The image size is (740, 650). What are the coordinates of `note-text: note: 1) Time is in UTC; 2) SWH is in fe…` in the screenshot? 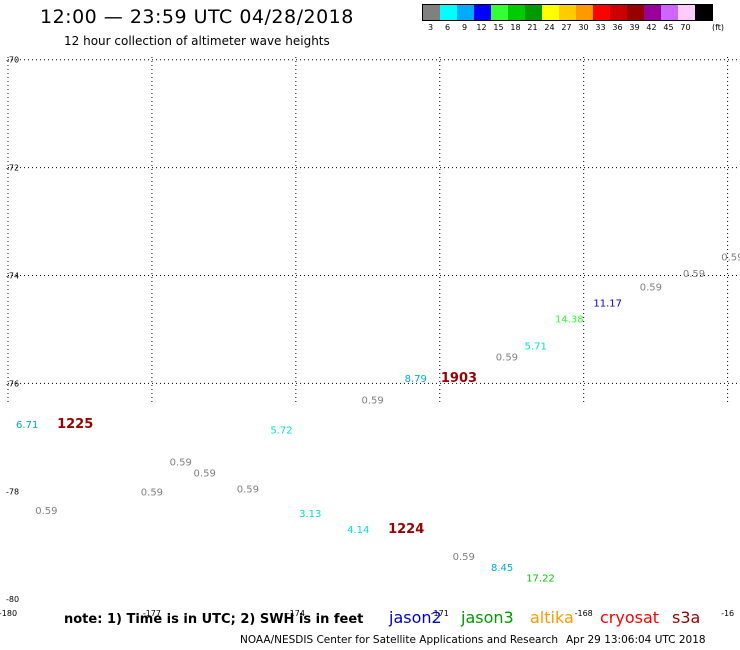 It's located at (214, 619).